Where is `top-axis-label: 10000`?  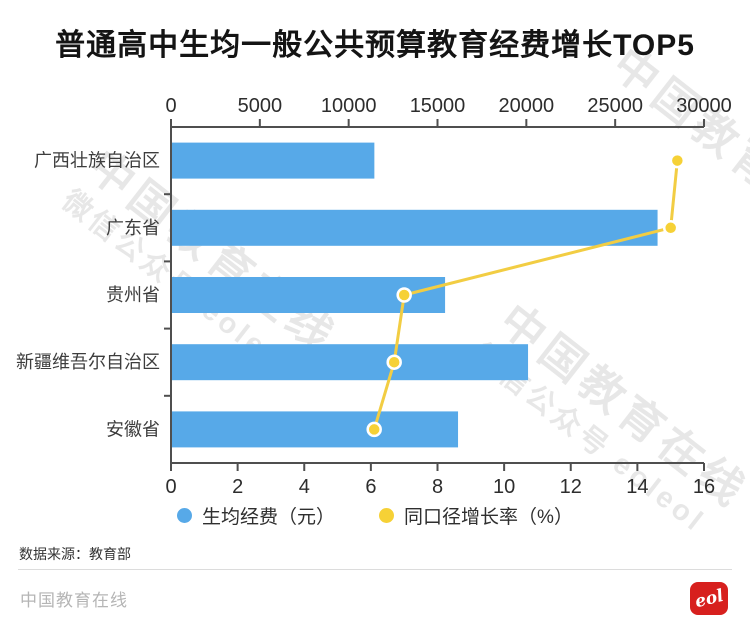 top-axis-label: 10000 is located at coordinates (349, 106).